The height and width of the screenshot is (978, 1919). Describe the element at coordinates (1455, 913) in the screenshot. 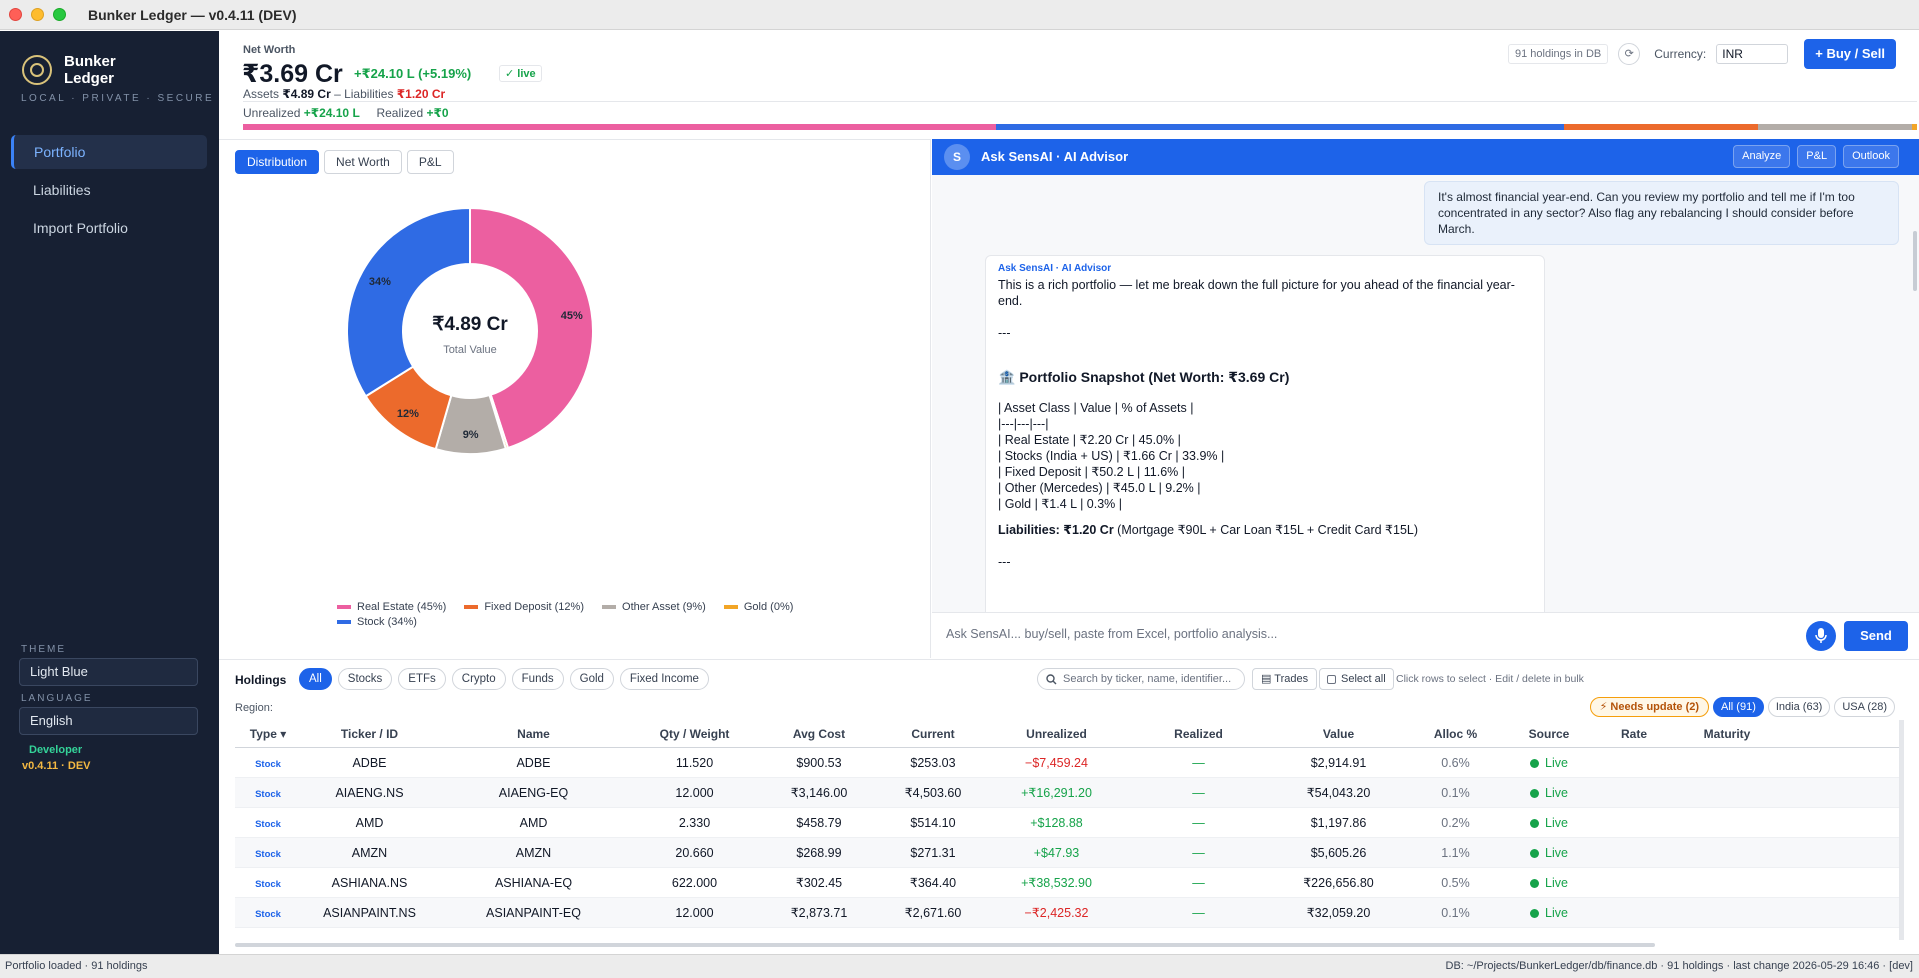

I see `cell-alloc-text: 0.1%` at that location.